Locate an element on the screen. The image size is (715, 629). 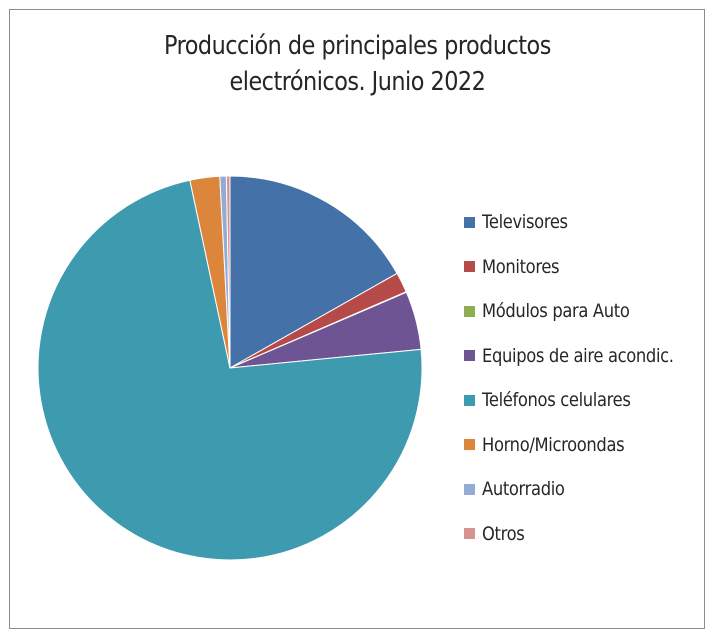
legend-label: Autorradio is located at coordinates (523, 489).